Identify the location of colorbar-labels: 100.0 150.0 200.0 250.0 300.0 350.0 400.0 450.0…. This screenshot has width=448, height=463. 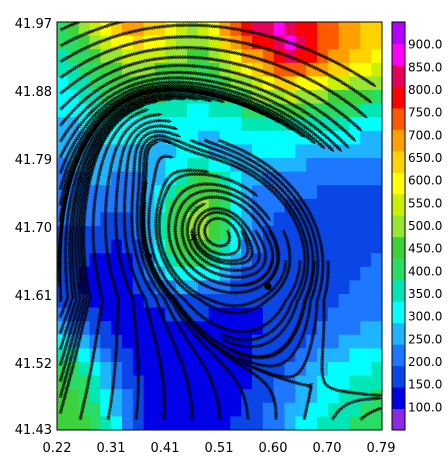
(425, 226).